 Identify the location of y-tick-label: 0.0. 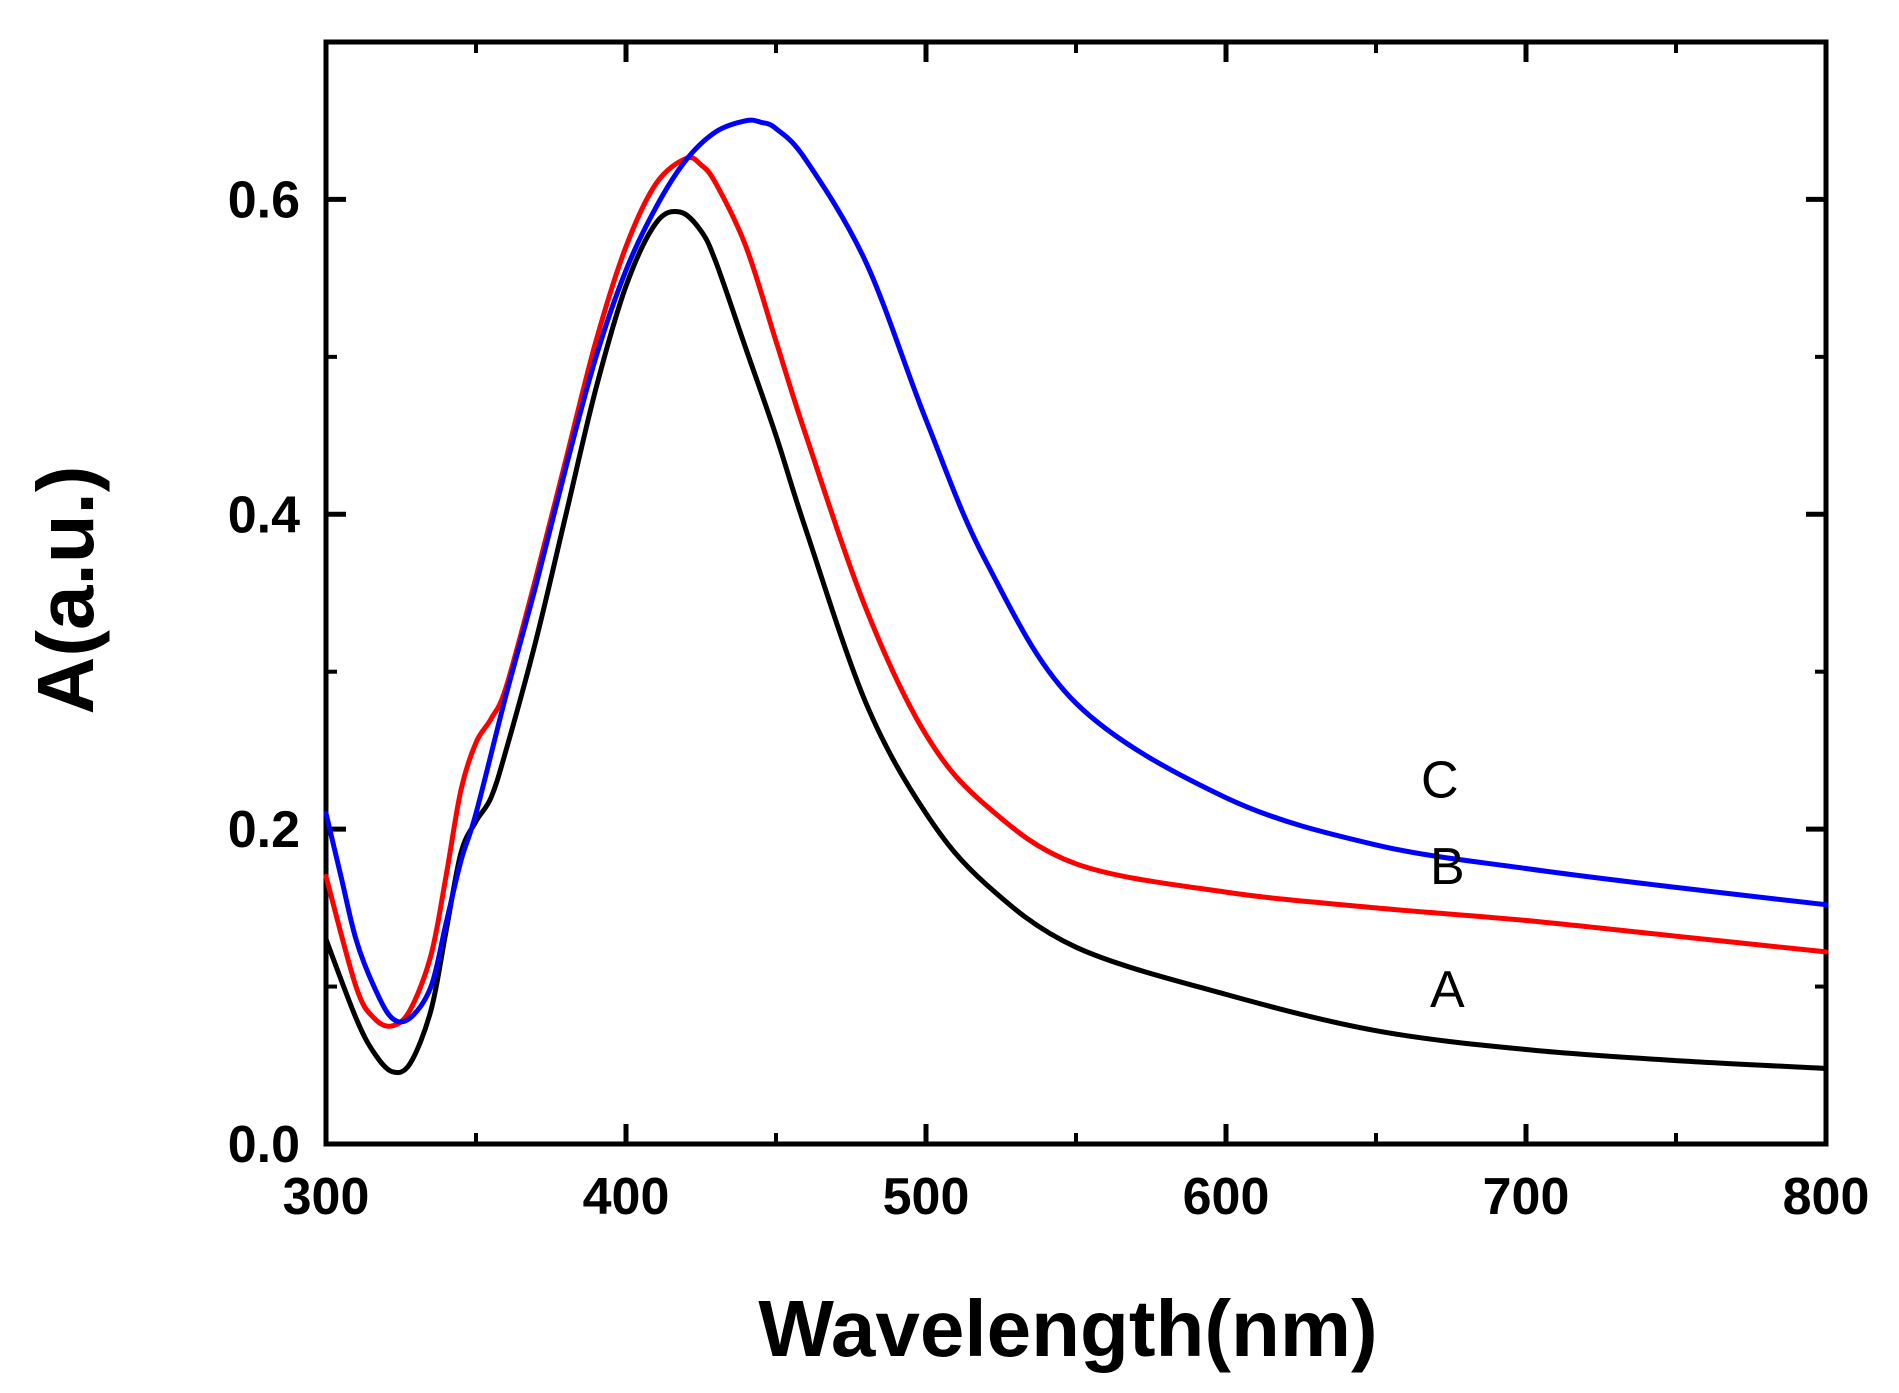
(264, 1145).